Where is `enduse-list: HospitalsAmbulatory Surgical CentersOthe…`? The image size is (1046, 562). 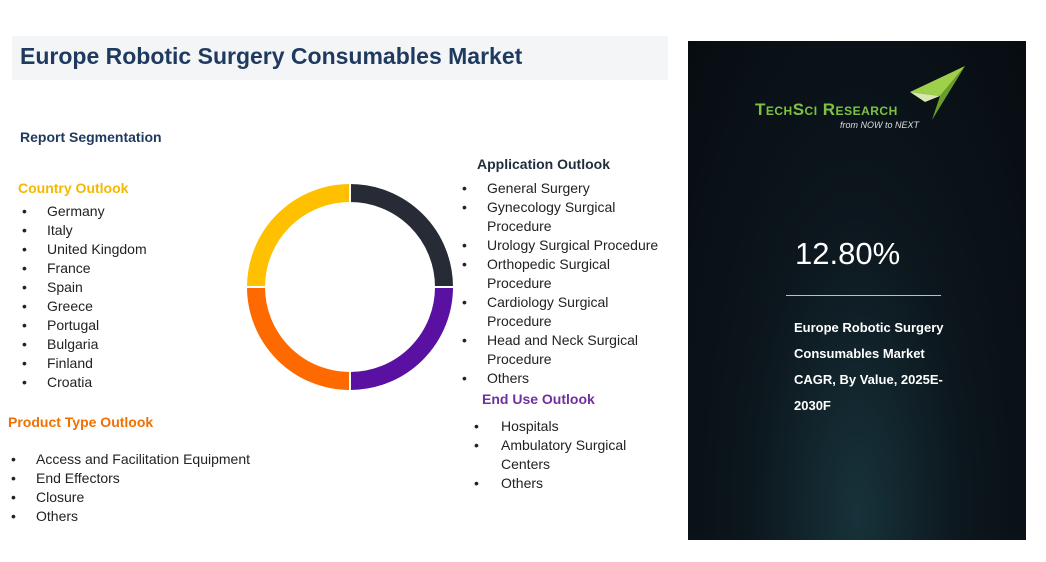 enduse-list: HospitalsAmbulatory Surgical CentersOthe… is located at coordinates (562, 455).